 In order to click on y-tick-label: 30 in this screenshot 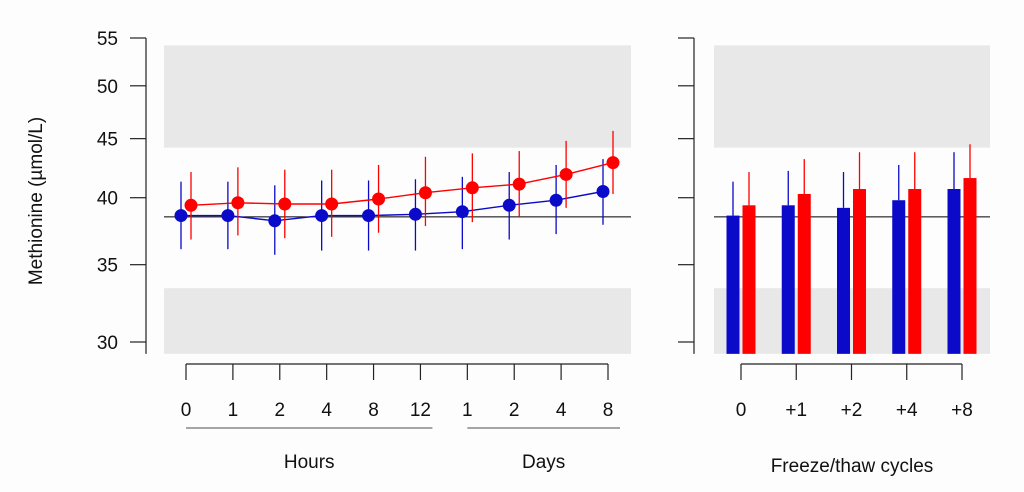, I will do `click(107, 343)`.